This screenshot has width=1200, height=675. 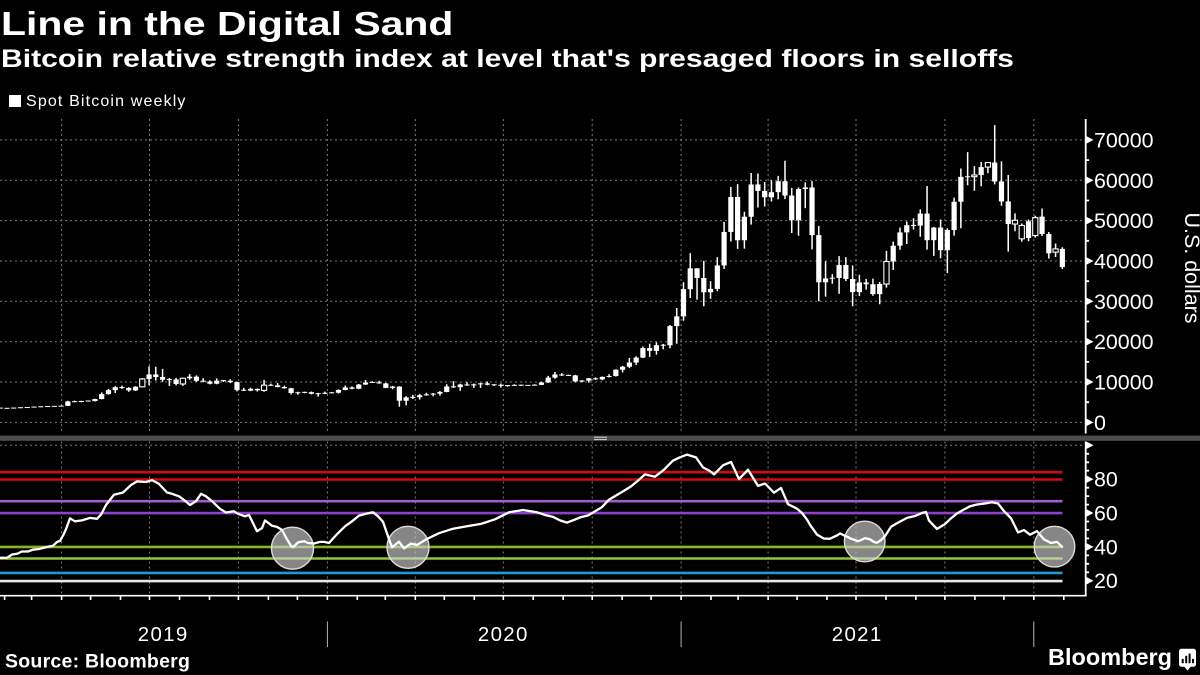 I want to click on svg-text: 20, so click(x=1106, y=581).